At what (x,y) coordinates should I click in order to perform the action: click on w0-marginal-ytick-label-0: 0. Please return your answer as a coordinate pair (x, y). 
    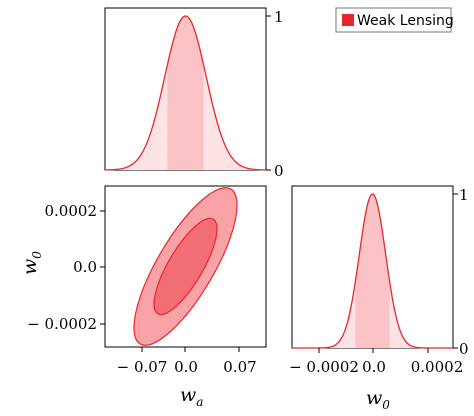
    Looking at the image, I should click on (464, 349).